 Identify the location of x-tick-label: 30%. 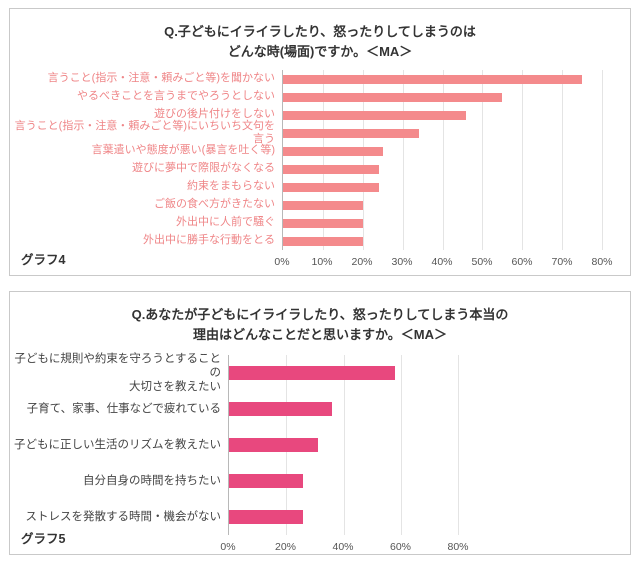
(402, 262).